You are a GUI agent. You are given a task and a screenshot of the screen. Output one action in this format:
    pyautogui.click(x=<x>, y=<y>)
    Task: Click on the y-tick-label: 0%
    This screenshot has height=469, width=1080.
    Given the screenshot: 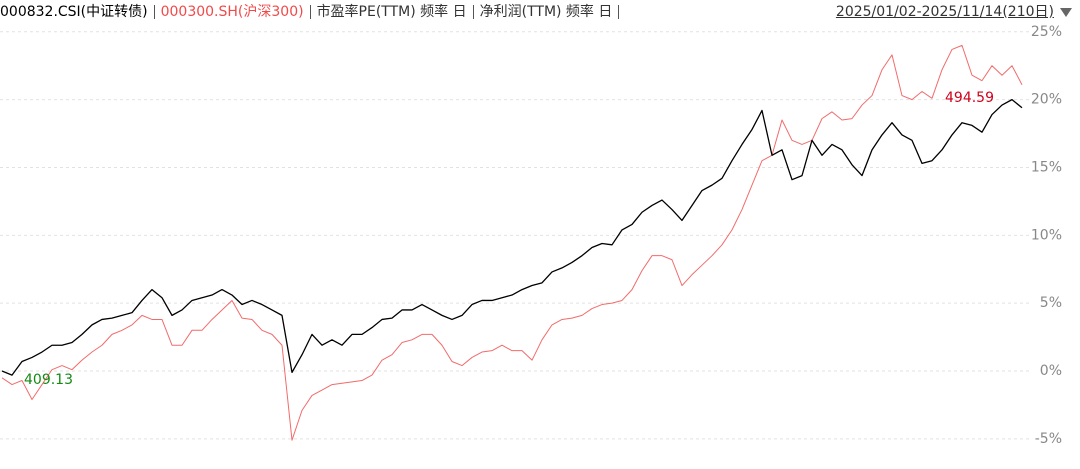 What is the action you would take?
    pyautogui.click(x=1051, y=371)
    